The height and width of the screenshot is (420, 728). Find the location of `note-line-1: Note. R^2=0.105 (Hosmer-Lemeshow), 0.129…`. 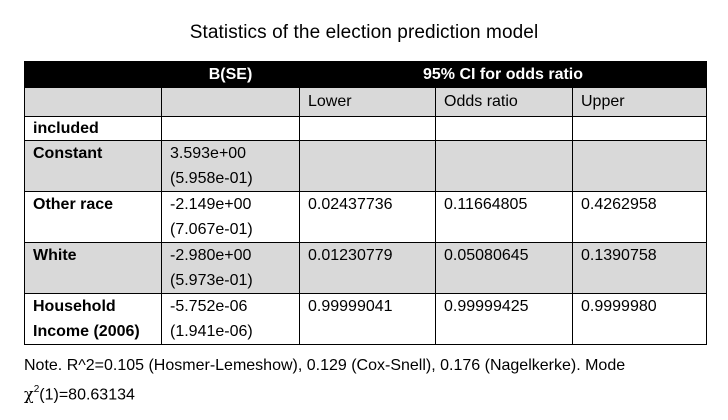

note-line-1: Note. R^2=0.105 (Hosmer-Lemeshow), 0.129… is located at coordinates (325, 365).